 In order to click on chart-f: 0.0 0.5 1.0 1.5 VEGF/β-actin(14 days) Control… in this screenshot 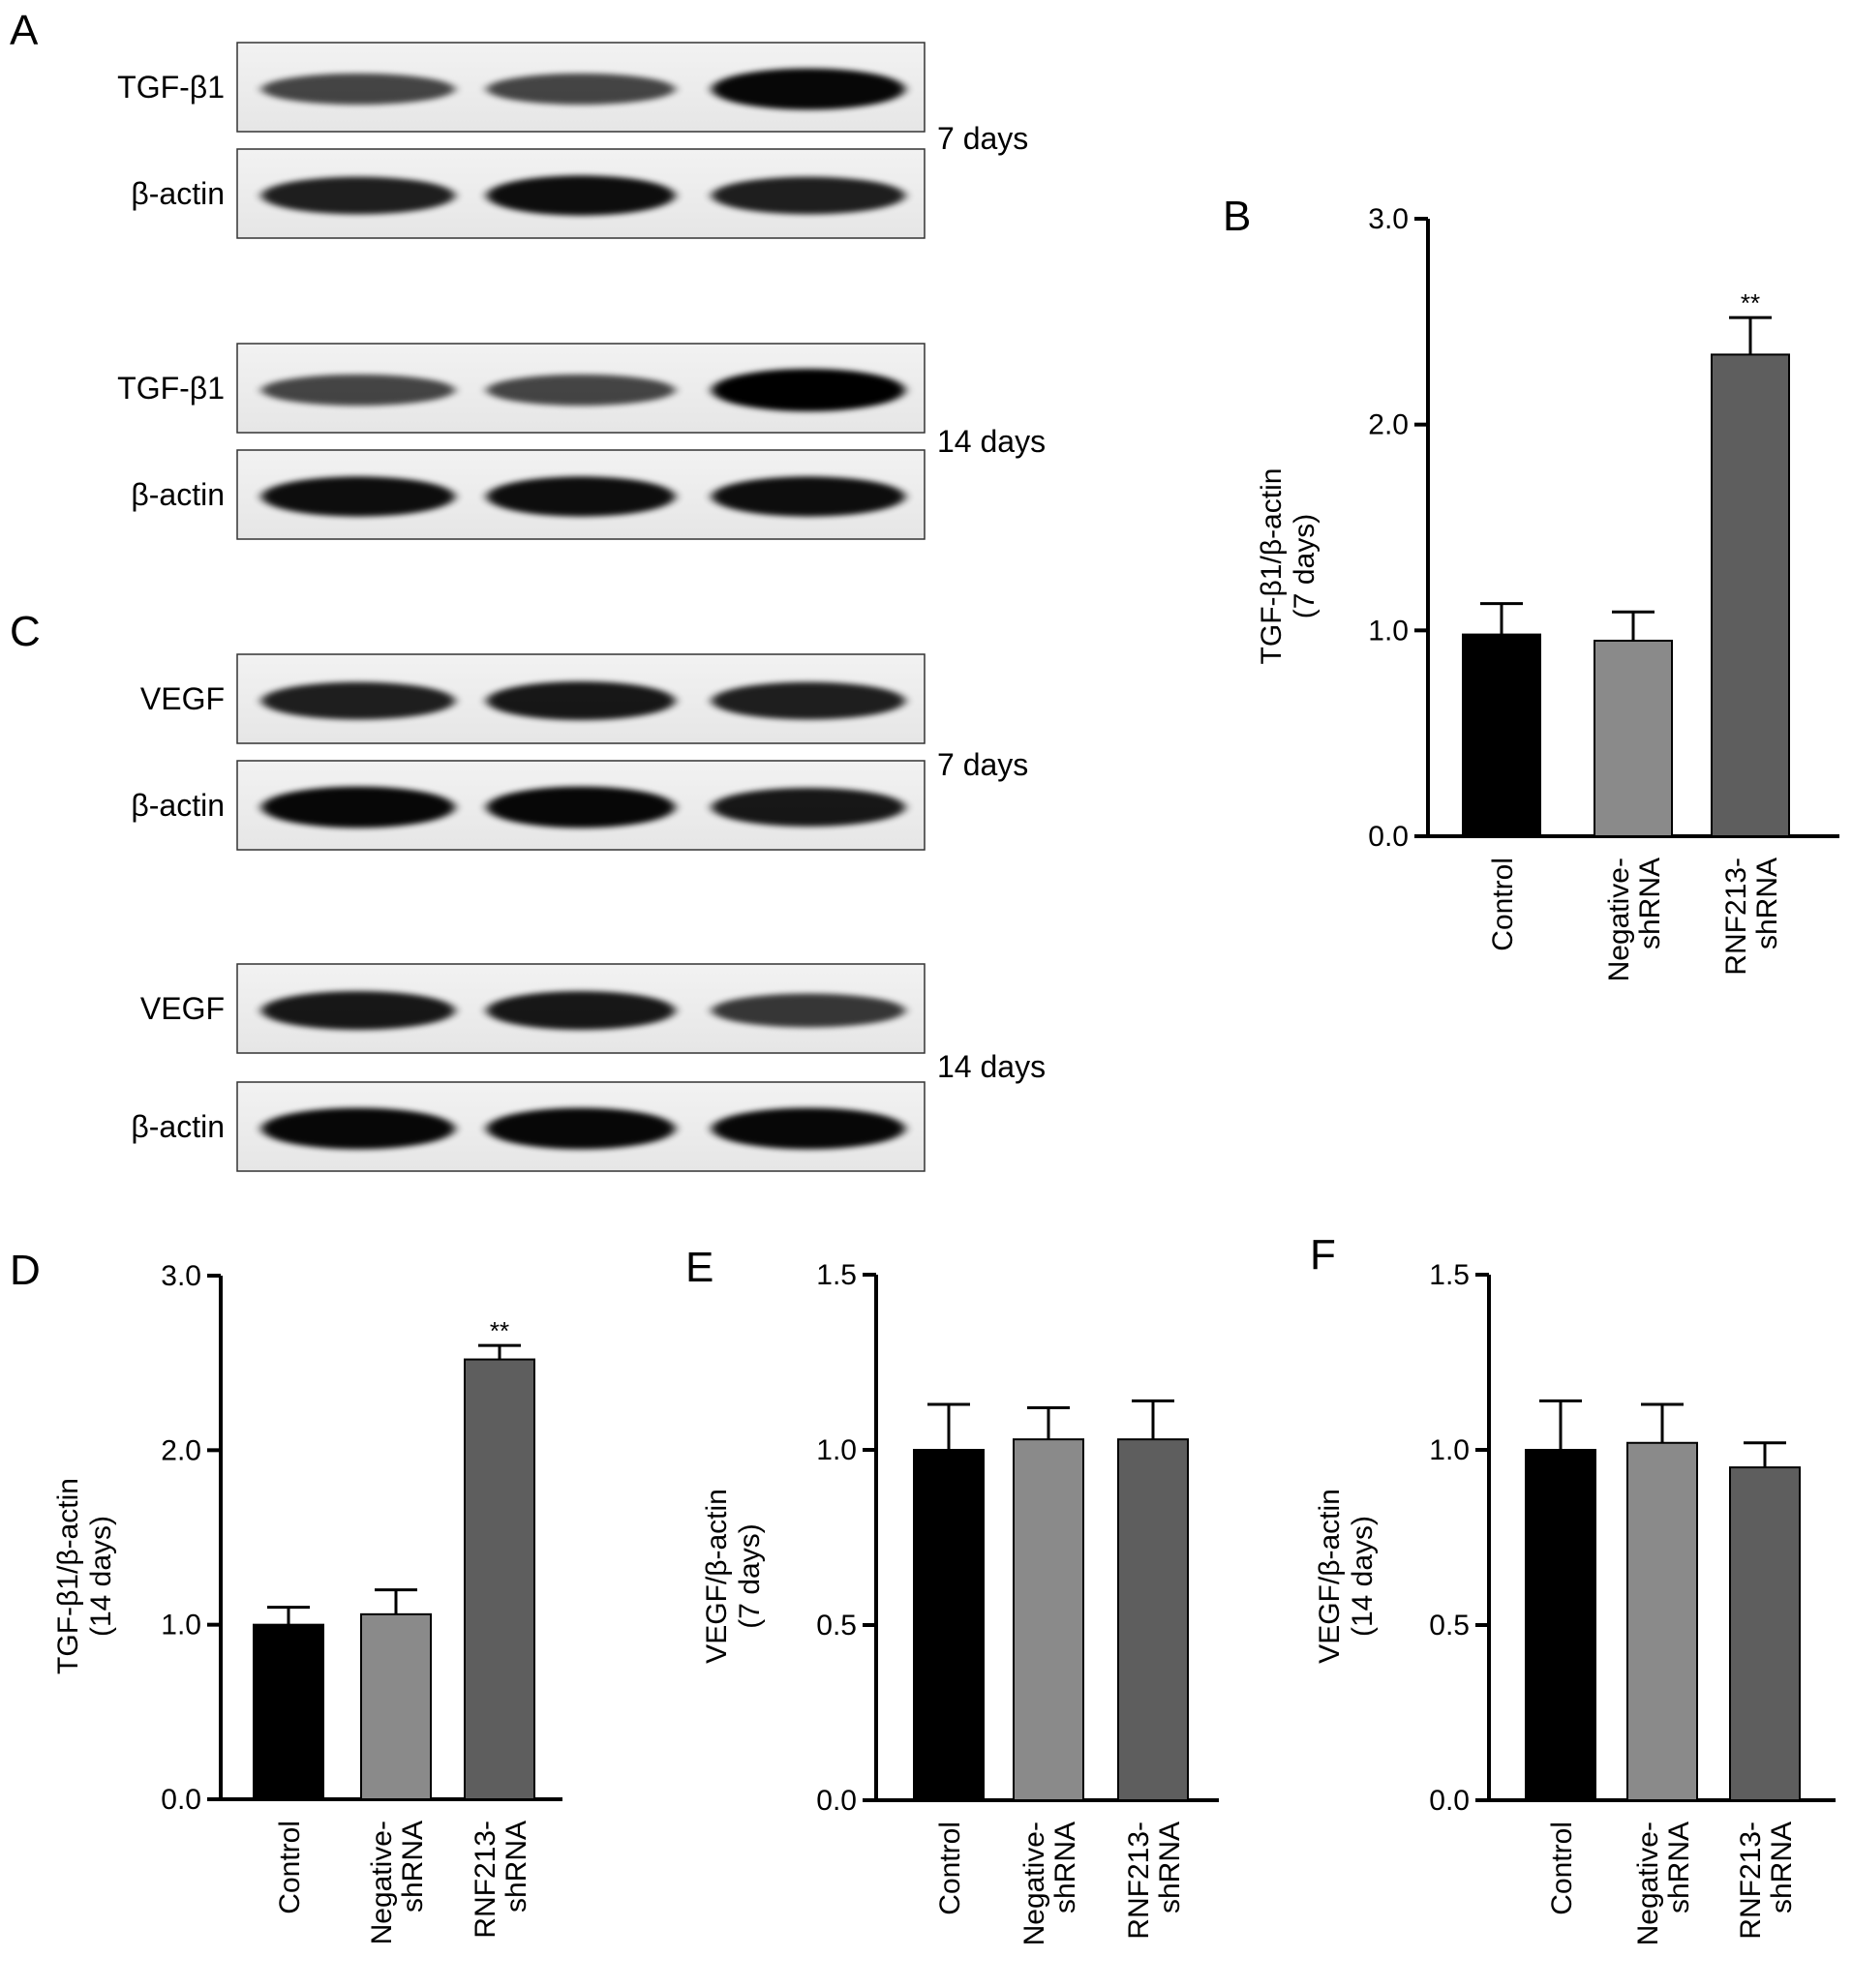, I will do `click(1575, 1602)`.